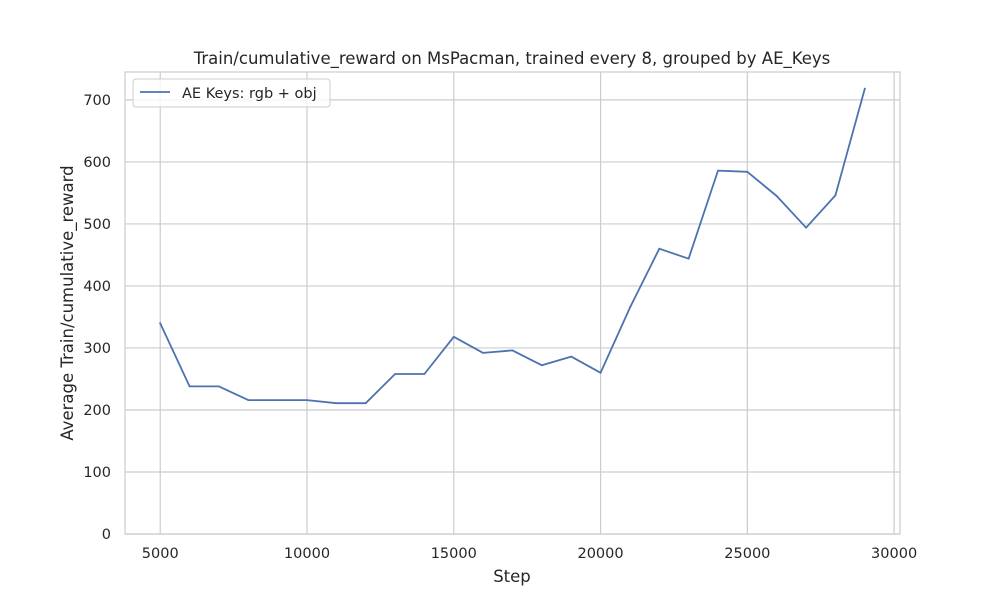  What do you see at coordinates (894, 554) in the screenshot?
I see `x-tick-label: 30000` at bounding box center [894, 554].